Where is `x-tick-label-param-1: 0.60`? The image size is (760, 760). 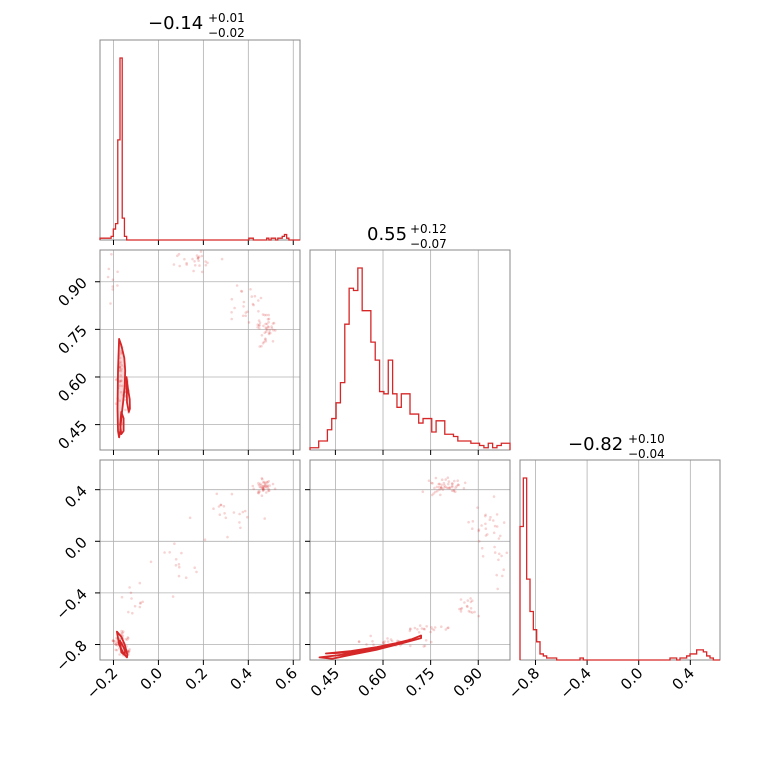
x-tick-label-param-1: 0.60 is located at coordinates (372, 682).